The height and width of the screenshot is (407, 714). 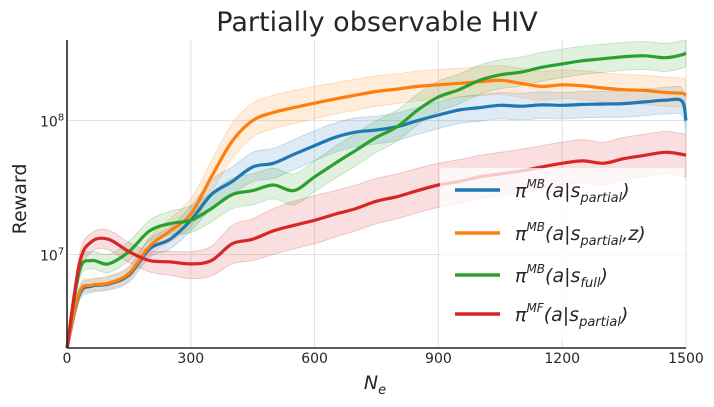 I want to click on legend-box, so click(x=562, y=254).